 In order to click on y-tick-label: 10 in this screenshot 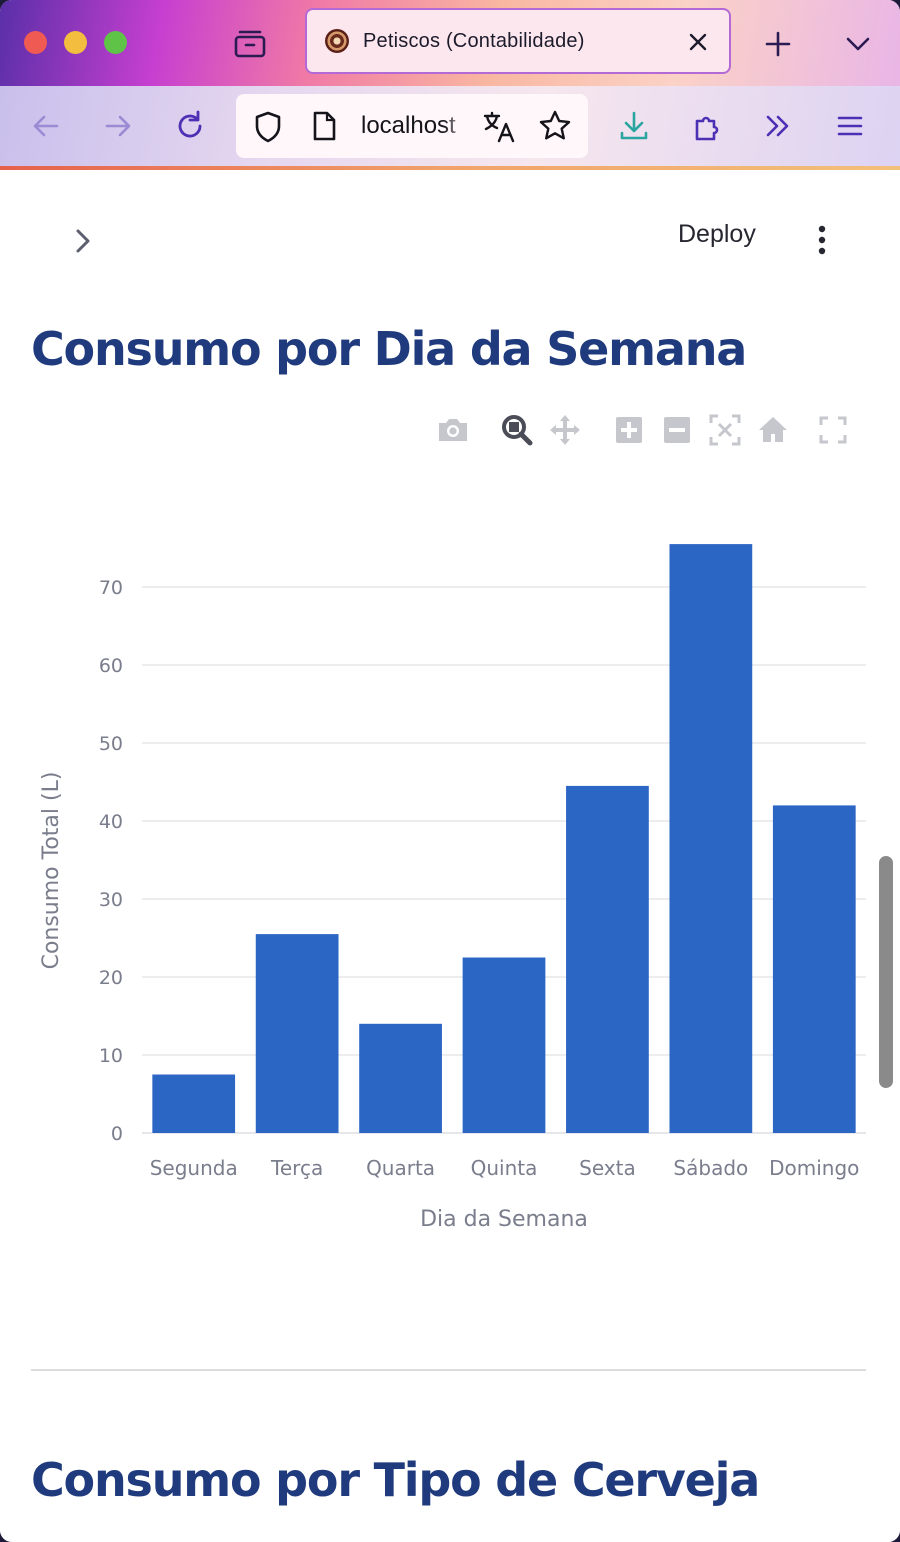, I will do `click(111, 1056)`.